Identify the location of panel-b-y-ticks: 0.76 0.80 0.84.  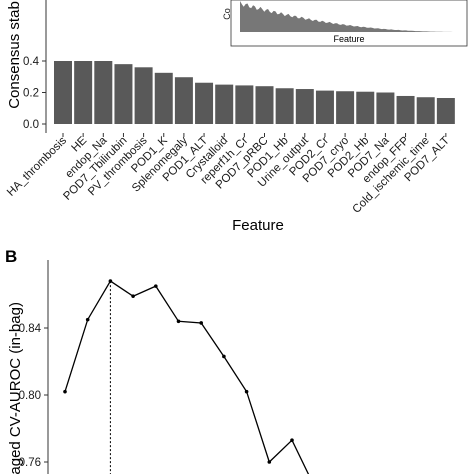
(33, 396).